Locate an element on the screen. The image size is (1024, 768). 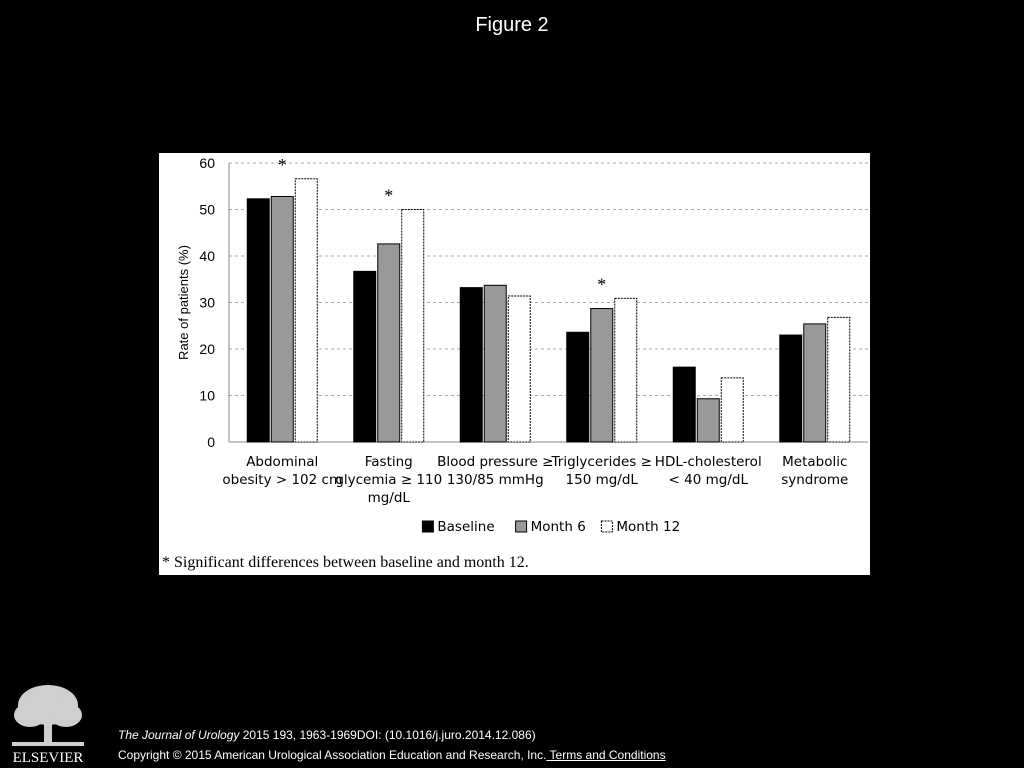
x-tick-label: 130/85 mmHg is located at coordinates (495, 480).